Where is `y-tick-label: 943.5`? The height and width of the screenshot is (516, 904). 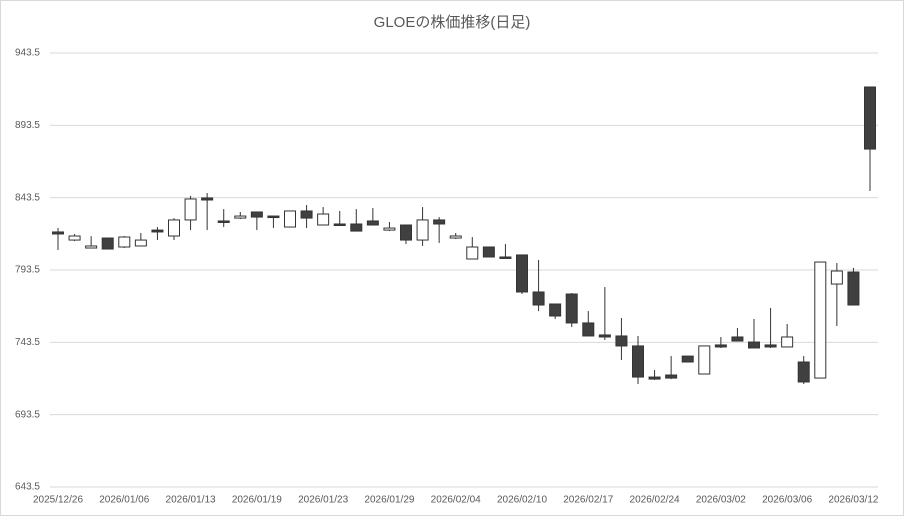
y-tick-label: 943.5 is located at coordinates (27, 53).